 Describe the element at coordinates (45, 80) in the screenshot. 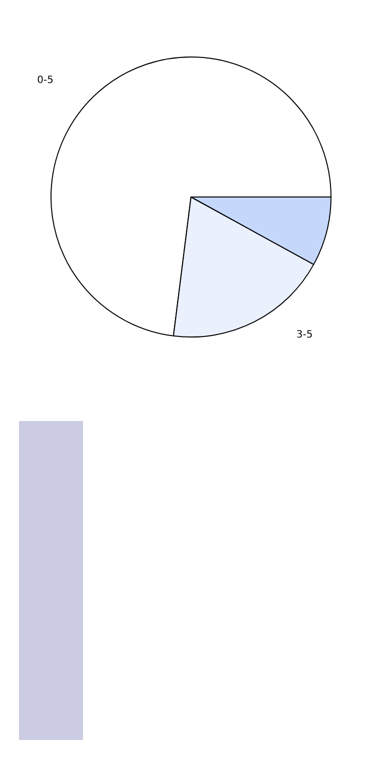

I see `slice-label: 0-5` at that location.